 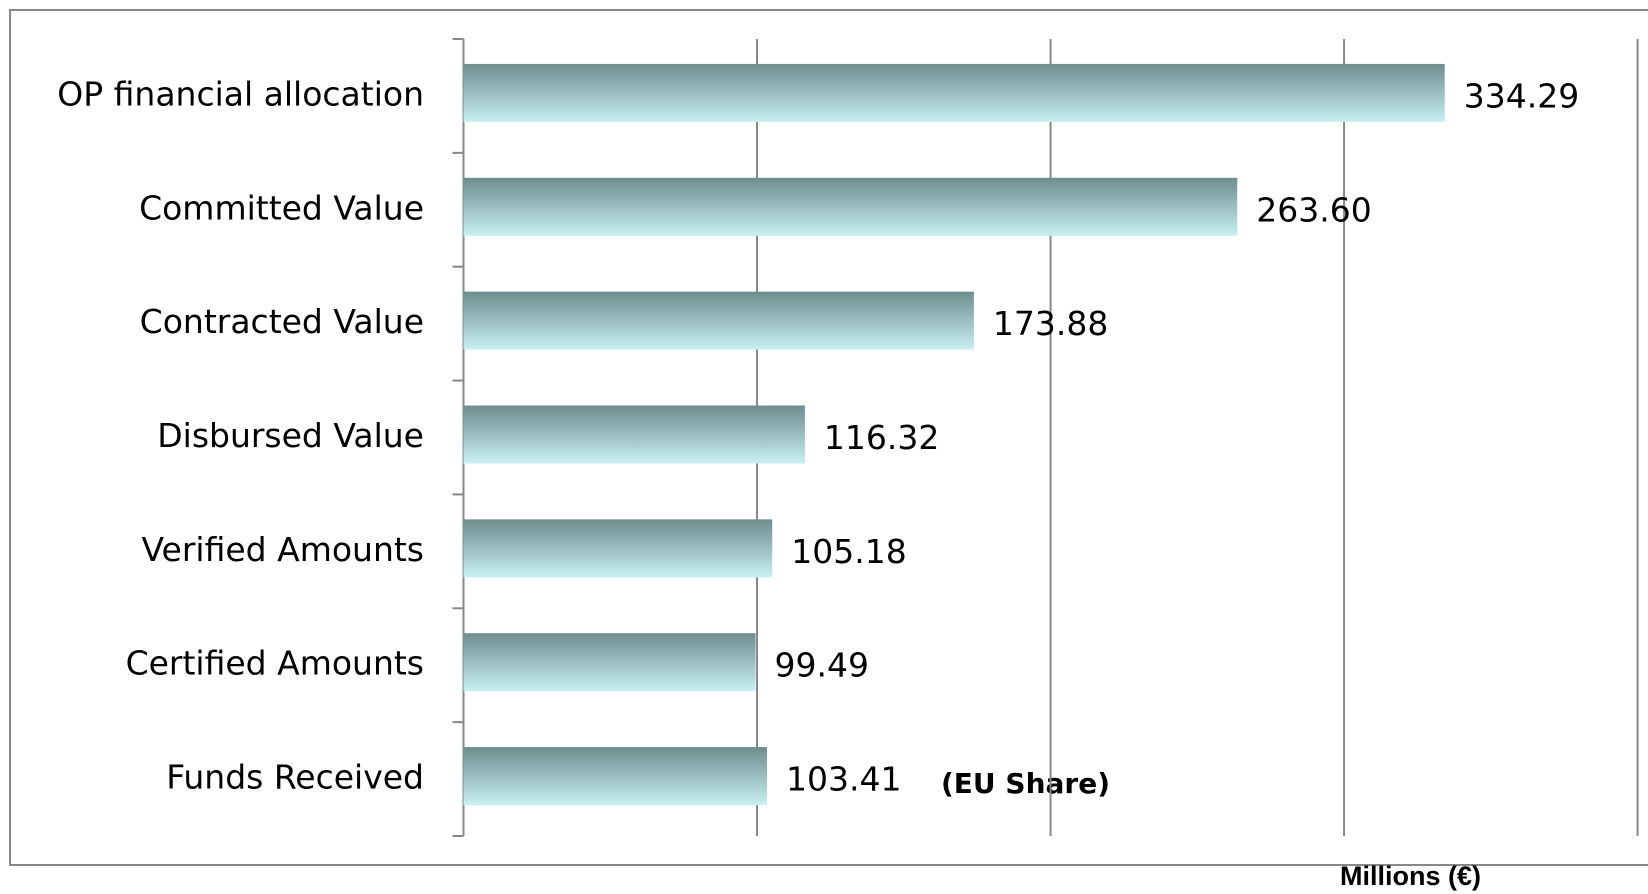 I want to click on value-label: 103.41, so click(x=843, y=779).